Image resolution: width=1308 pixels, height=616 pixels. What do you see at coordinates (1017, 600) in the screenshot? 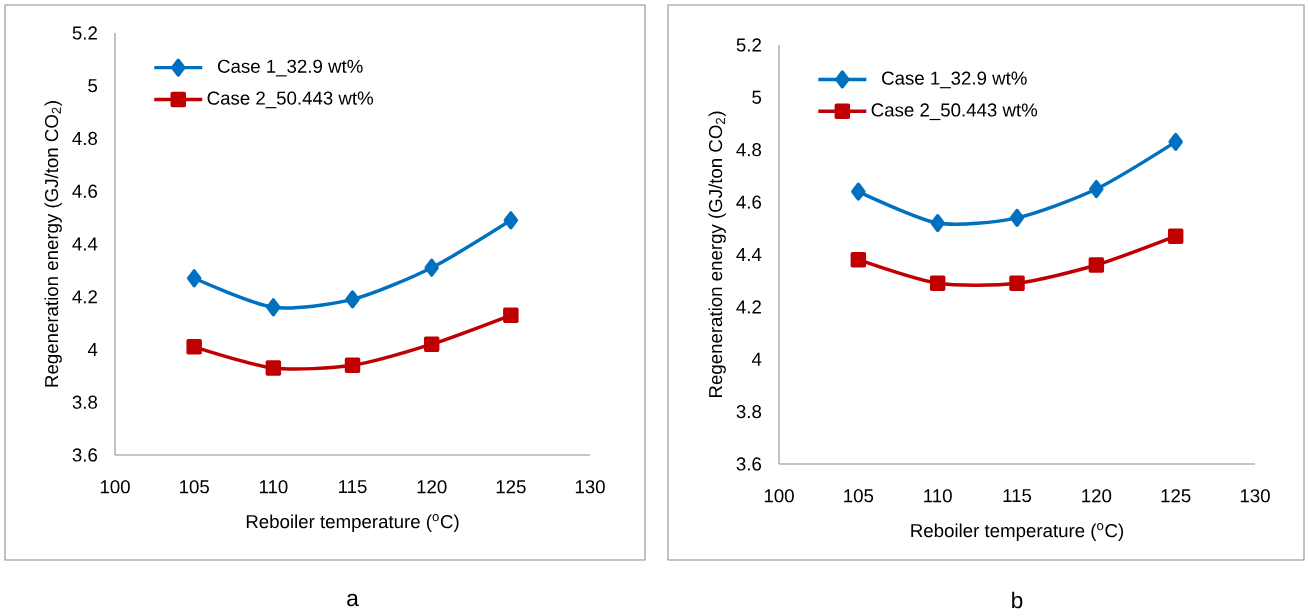
I see `text: b` at bounding box center [1017, 600].